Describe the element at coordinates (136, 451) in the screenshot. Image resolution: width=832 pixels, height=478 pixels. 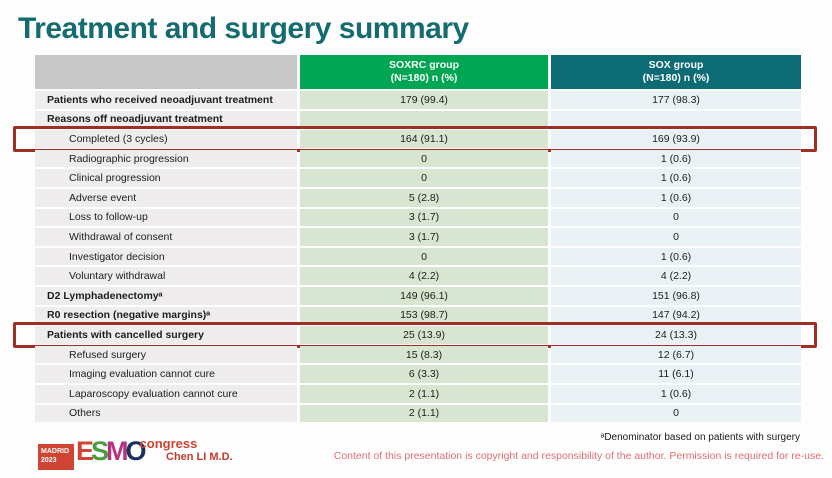
I see `esmo-letter-o: O` at that location.